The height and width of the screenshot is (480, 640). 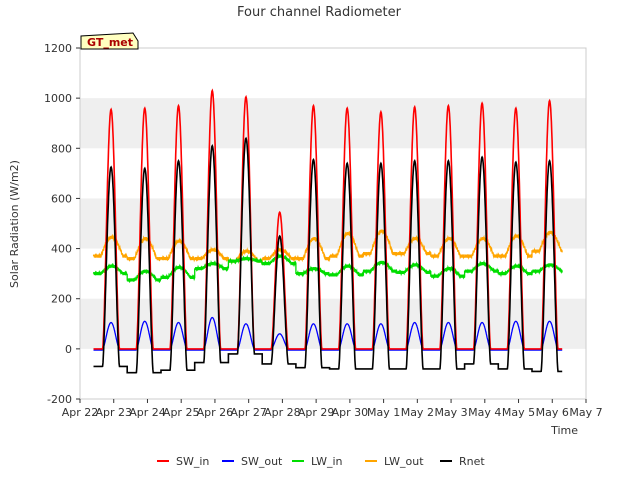 I want to click on x-tick-label: May 2, so click(x=417, y=412).